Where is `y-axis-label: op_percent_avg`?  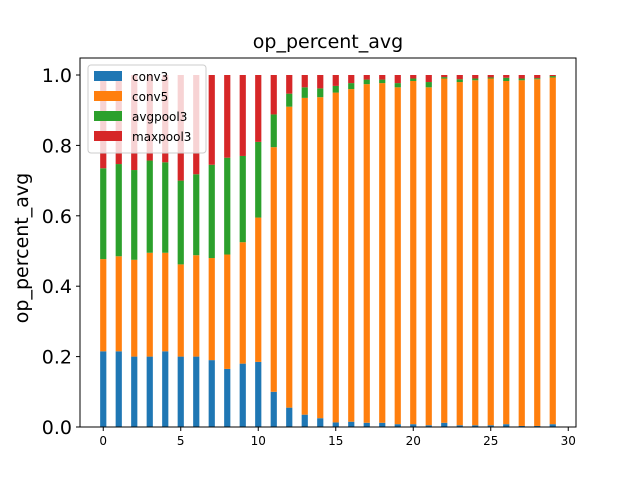
y-axis-label: op_percent_avg is located at coordinates (22, 248).